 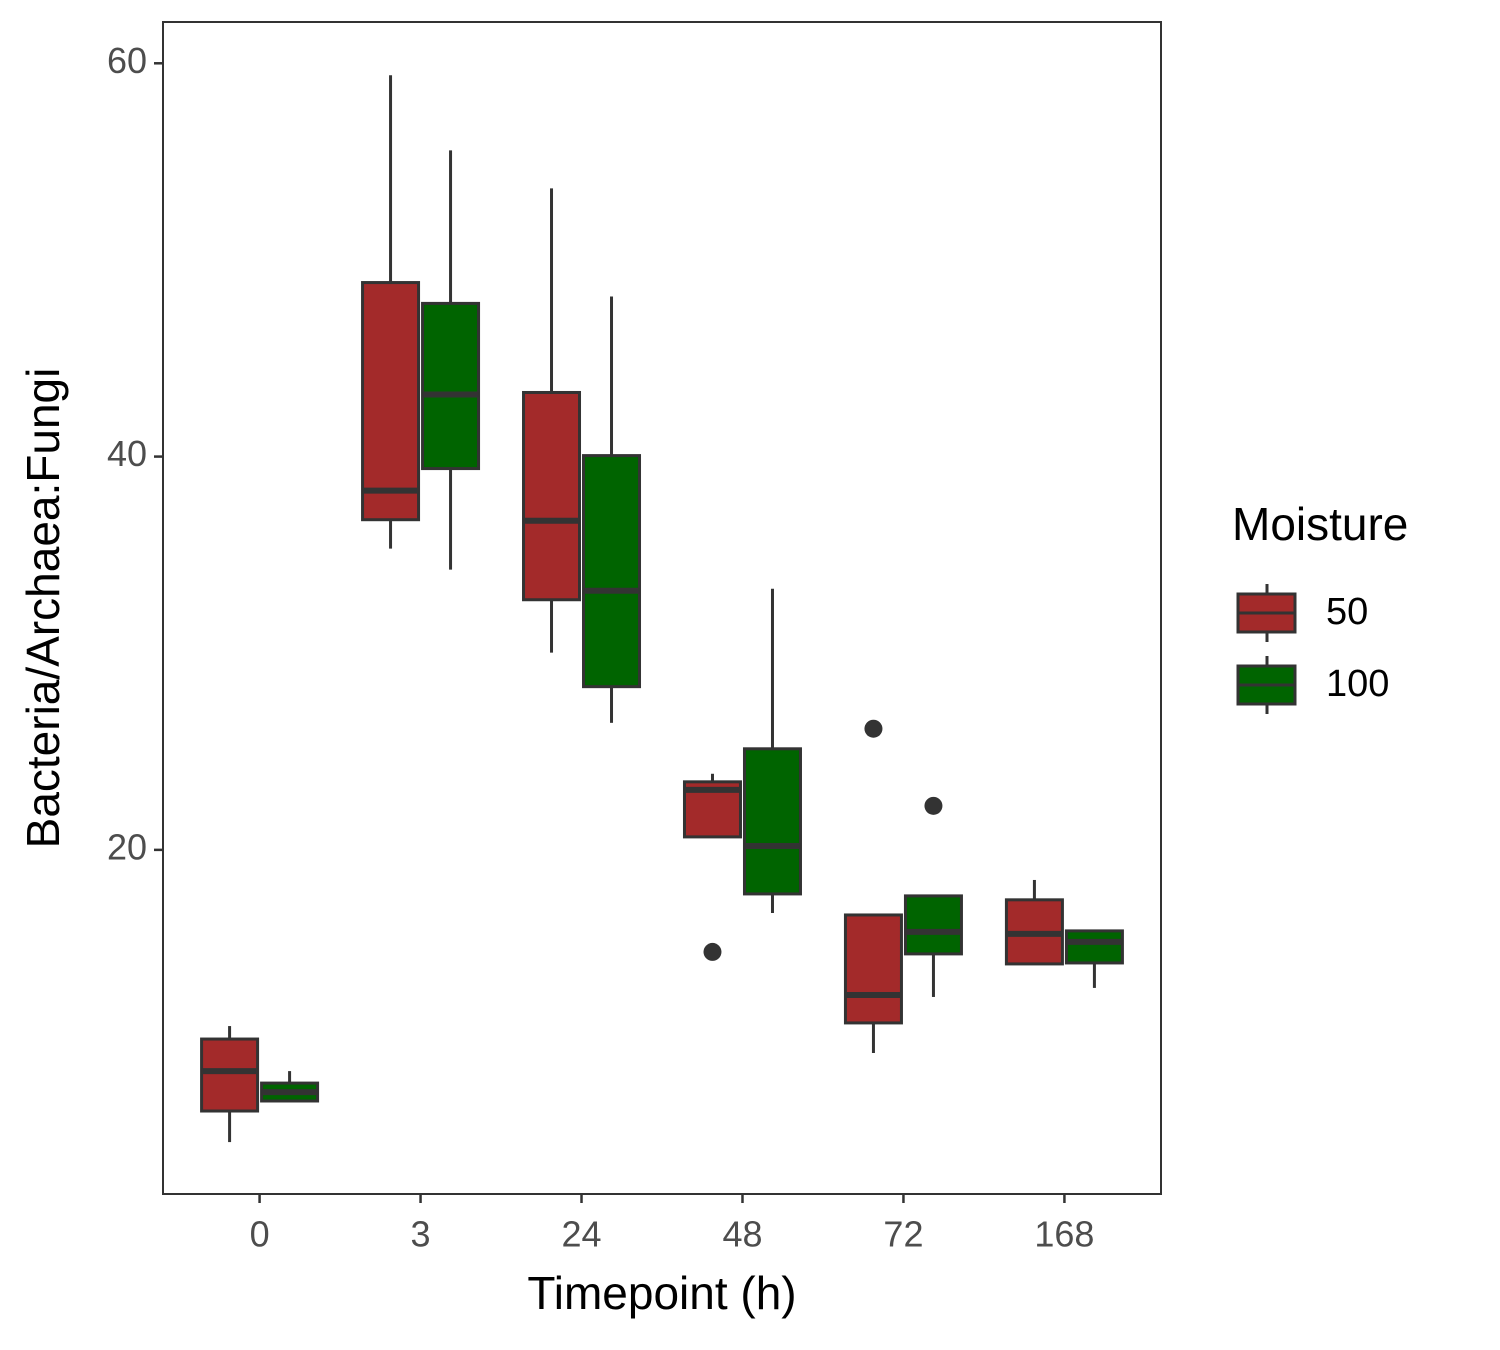 What do you see at coordinates (127, 60) in the screenshot?
I see `y-tick-label: 60` at bounding box center [127, 60].